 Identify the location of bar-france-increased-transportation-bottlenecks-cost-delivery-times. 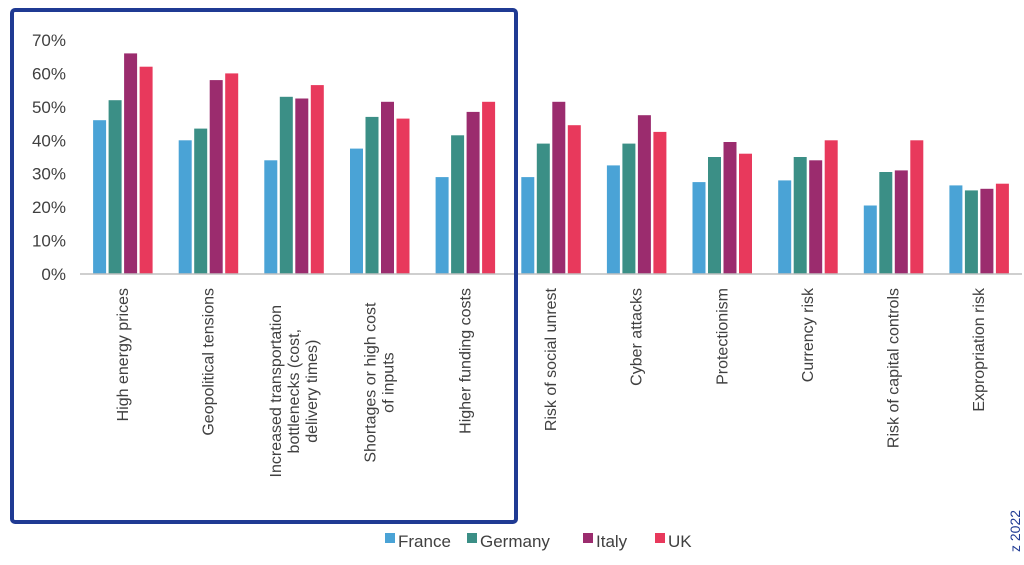
(271, 217).